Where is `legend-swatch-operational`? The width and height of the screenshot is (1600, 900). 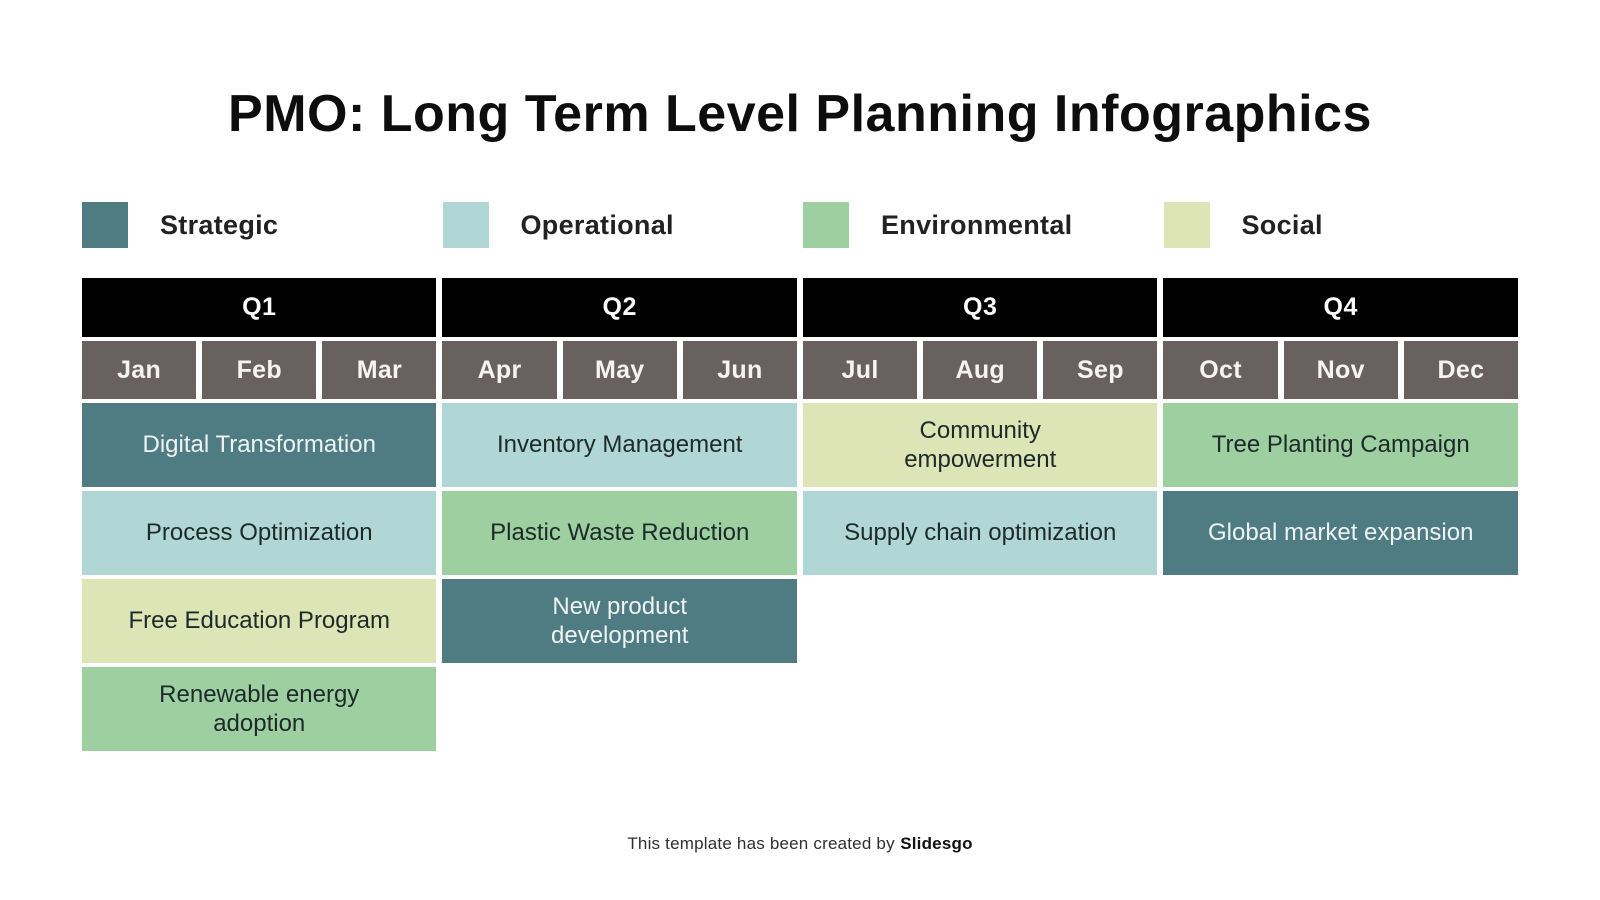 legend-swatch-operational is located at coordinates (465, 225).